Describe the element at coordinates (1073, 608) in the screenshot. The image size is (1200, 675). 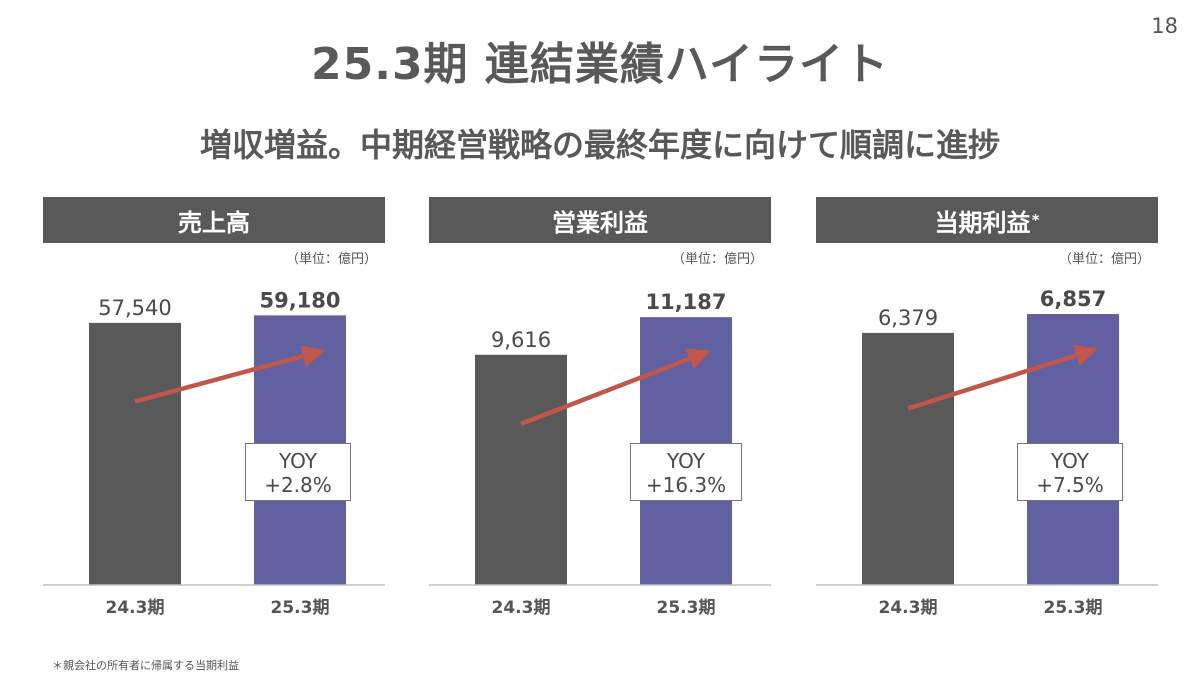
I see `net-profit-category-label-current: 25.3期` at that location.